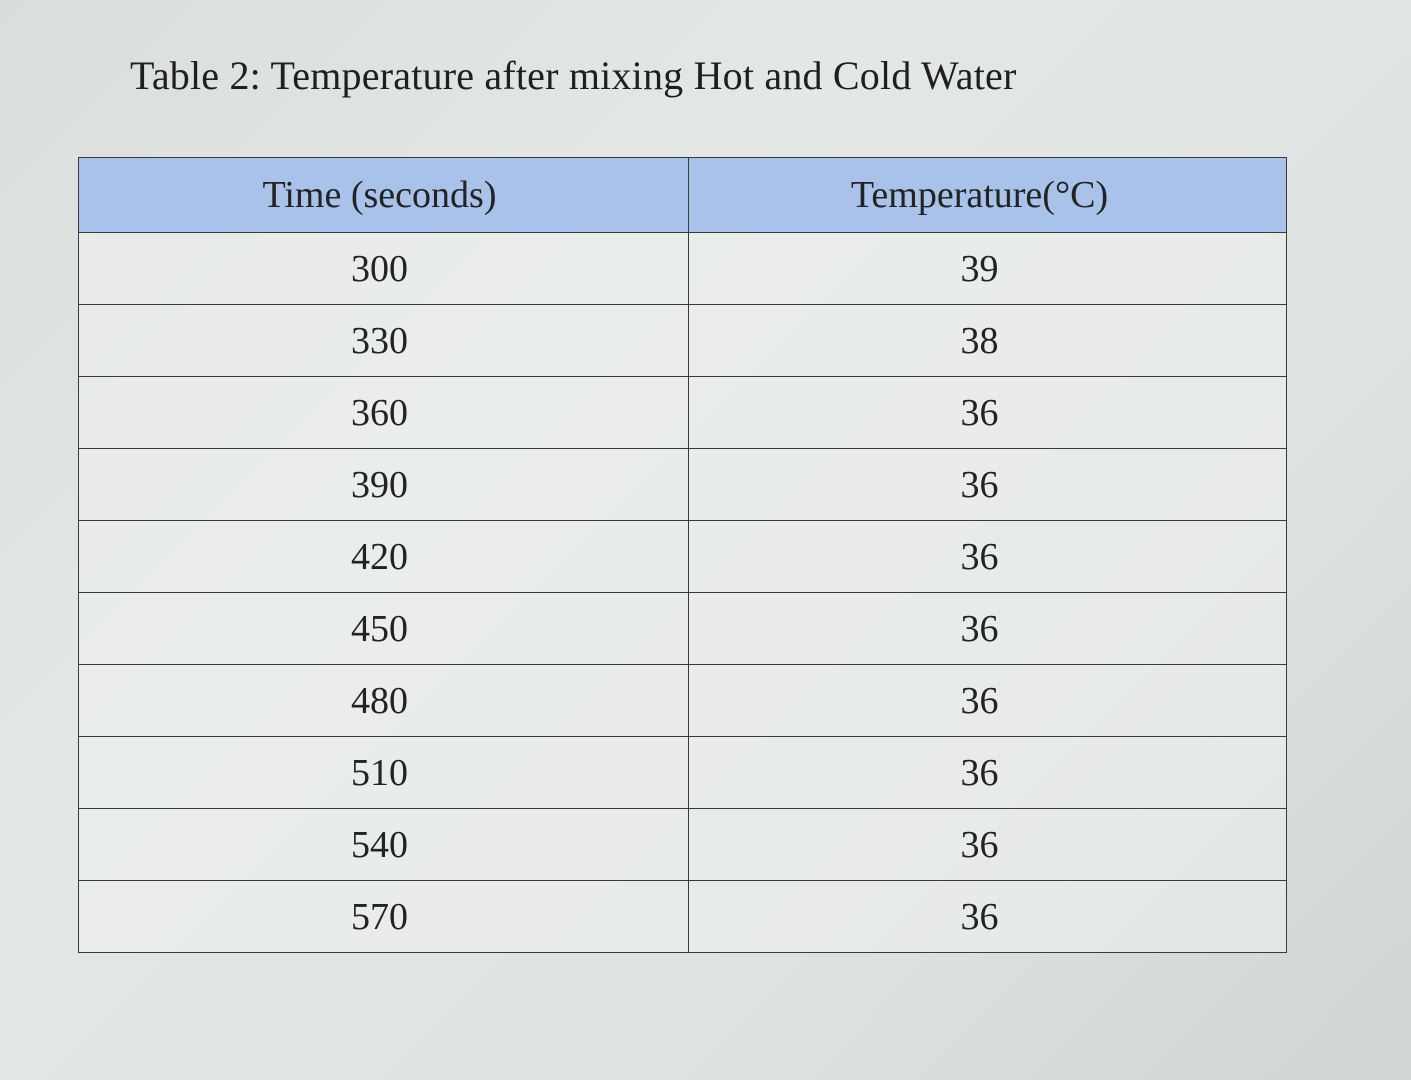  I want to click on time-value: 390, so click(379, 484).